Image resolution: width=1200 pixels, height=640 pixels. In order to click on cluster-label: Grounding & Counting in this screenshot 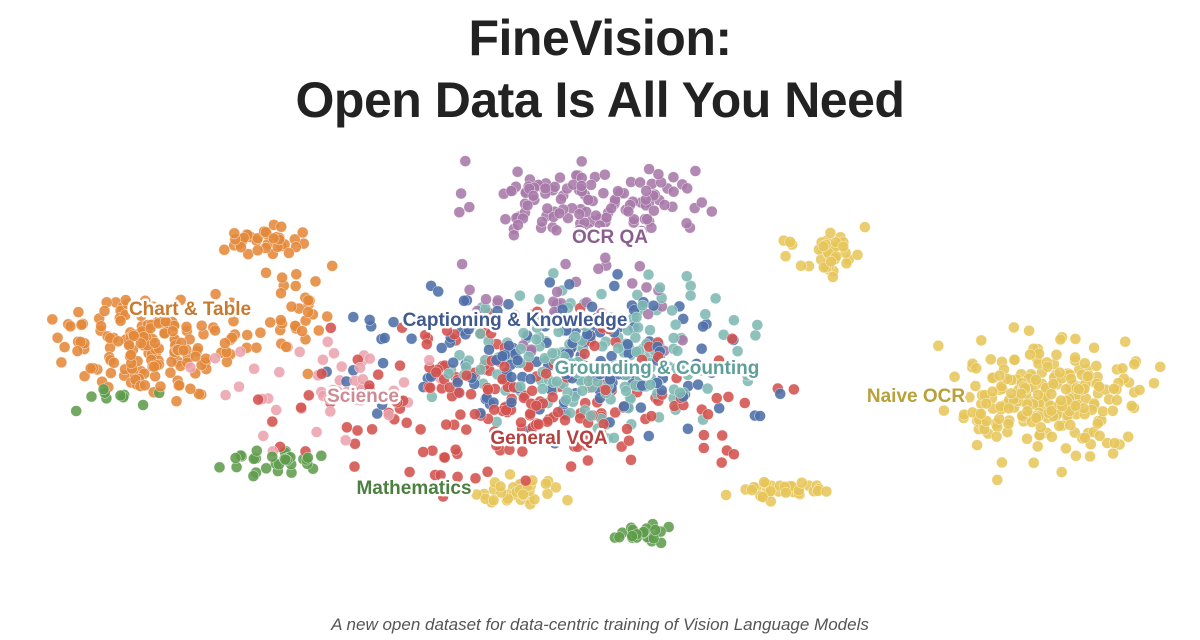, I will do `click(657, 368)`.